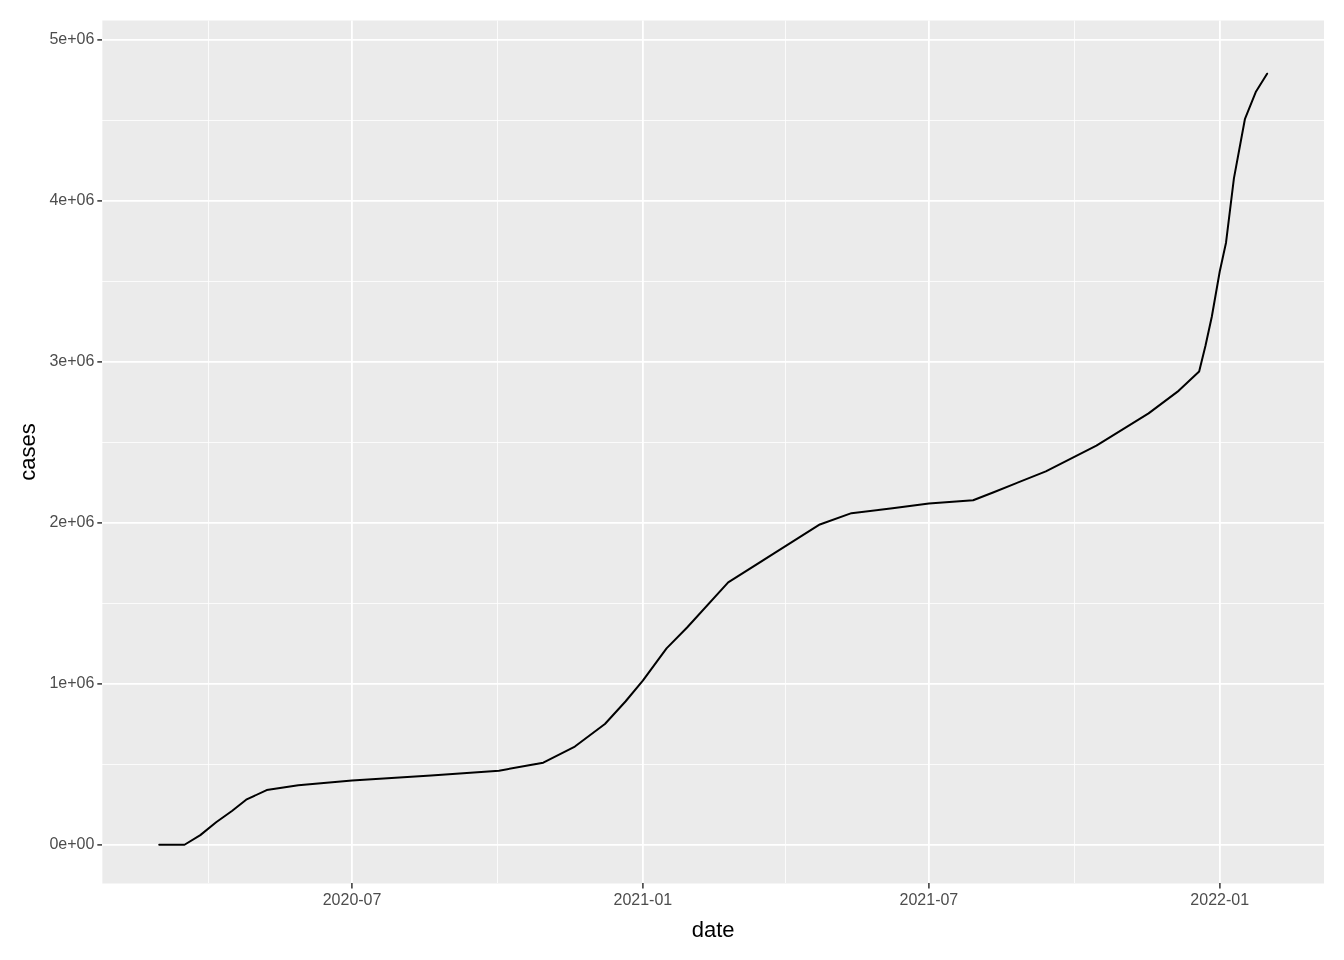 The image size is (1344, 960). Describe the element at coordinates (713, 929) in the screenshot. I see `x-axis-title: date` at that location.